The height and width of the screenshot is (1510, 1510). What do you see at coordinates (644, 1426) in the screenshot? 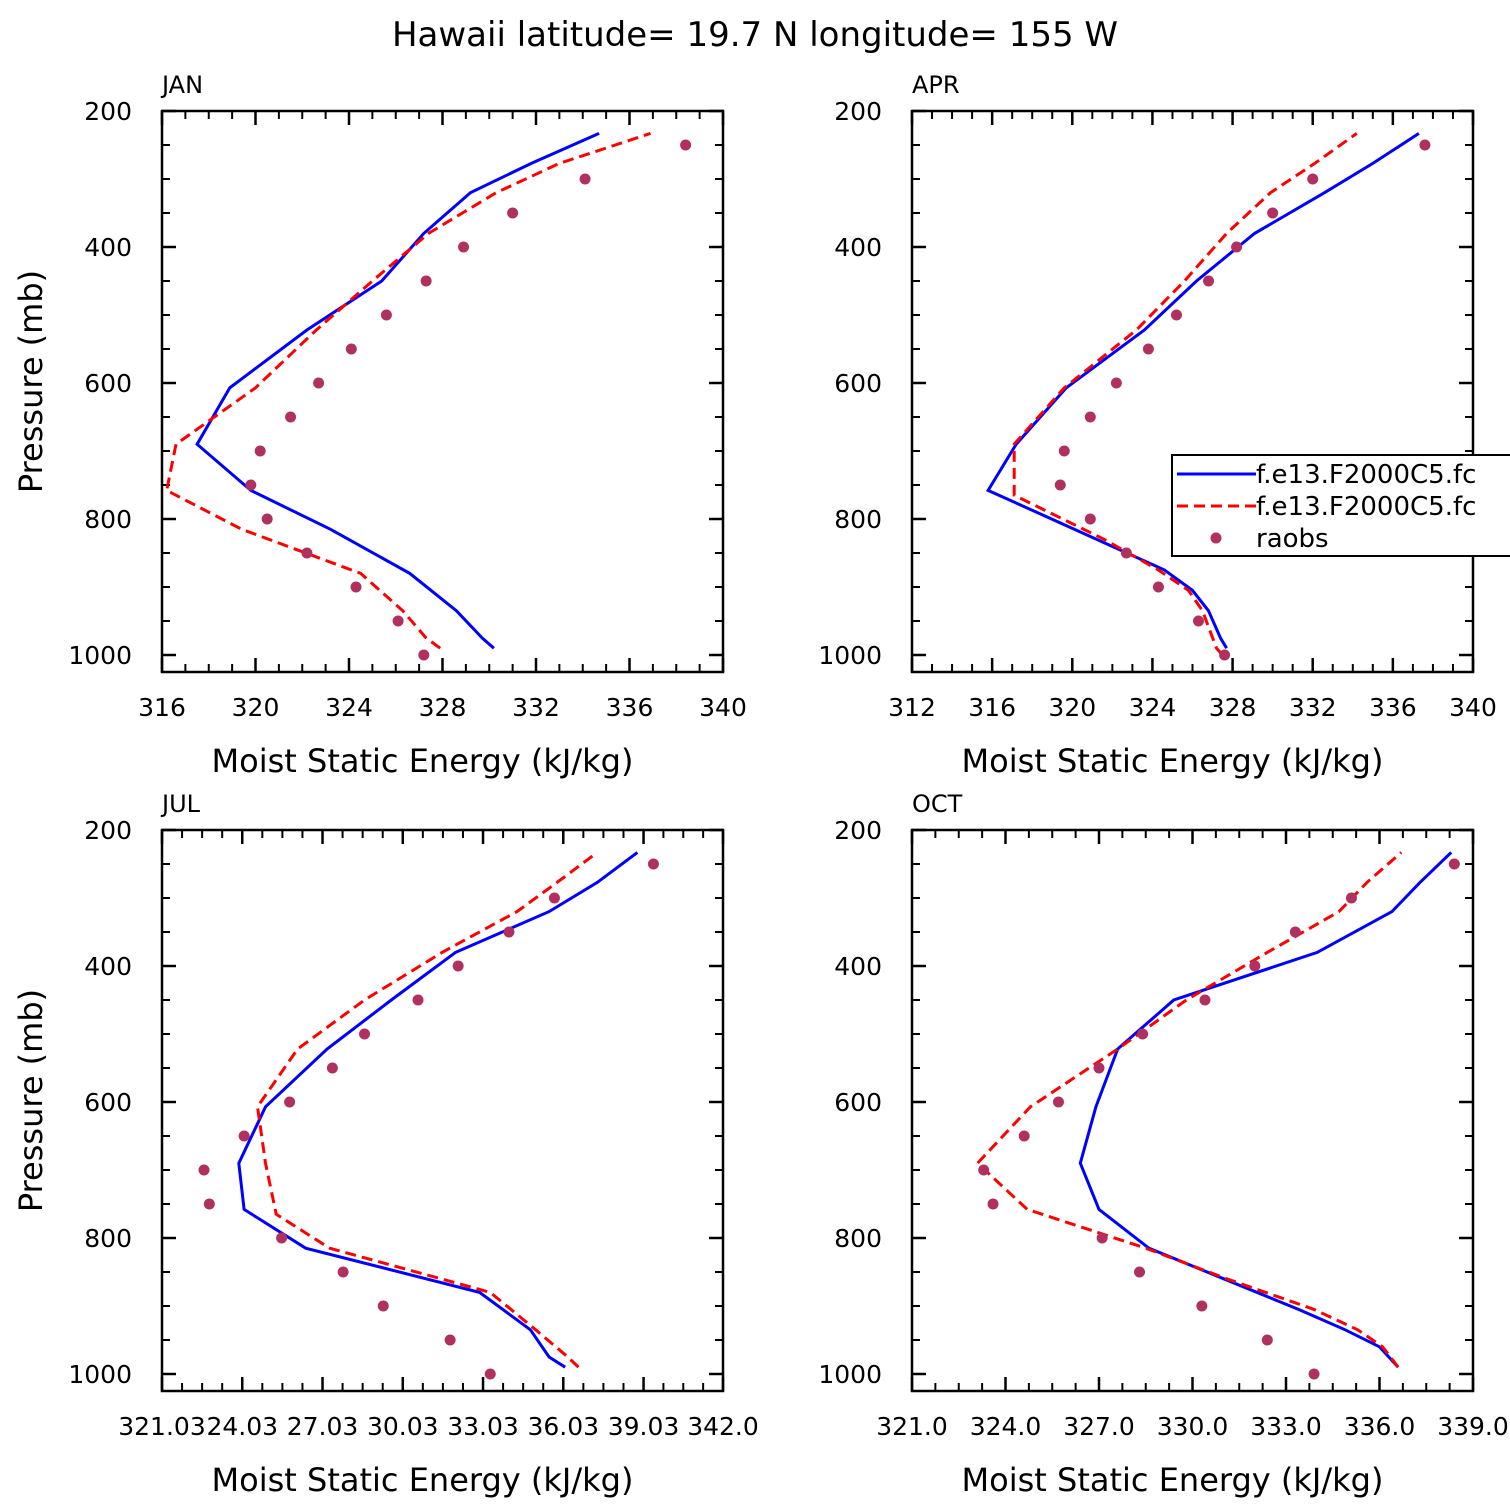
I see `x-tick-label: 39.03` at bounding box center [644, 1426].